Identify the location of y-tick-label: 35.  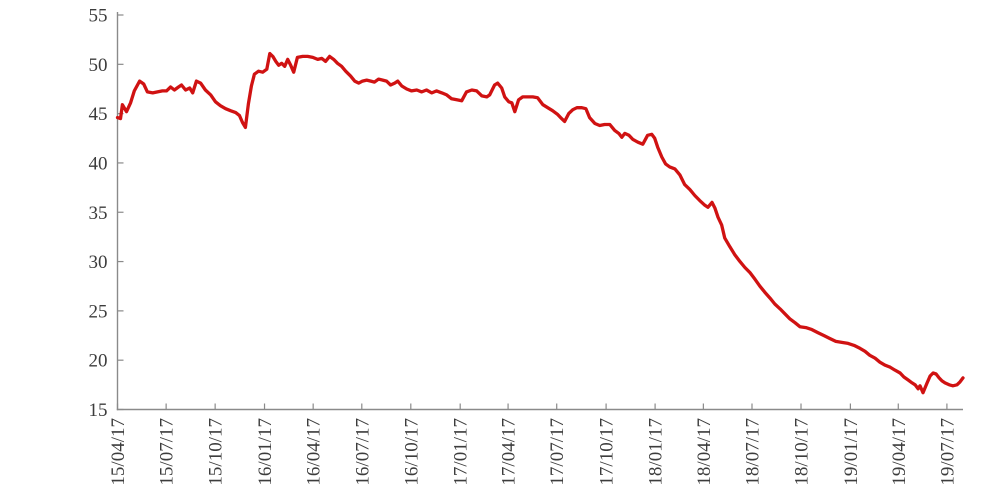
(98, 213).